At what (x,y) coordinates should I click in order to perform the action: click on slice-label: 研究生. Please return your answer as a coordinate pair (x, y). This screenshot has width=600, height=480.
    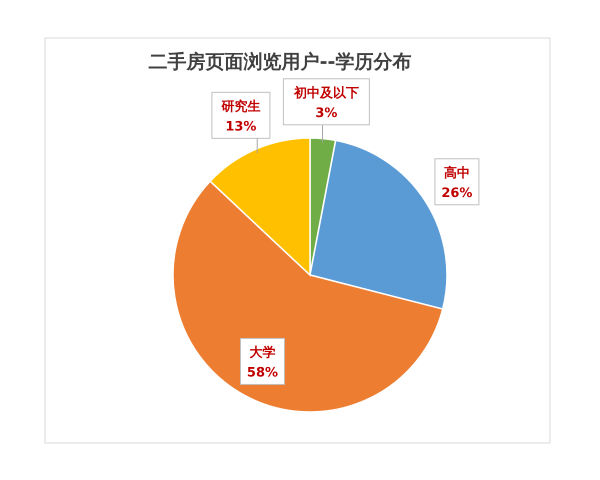
    Looking at the image, I should click on (240, 106).